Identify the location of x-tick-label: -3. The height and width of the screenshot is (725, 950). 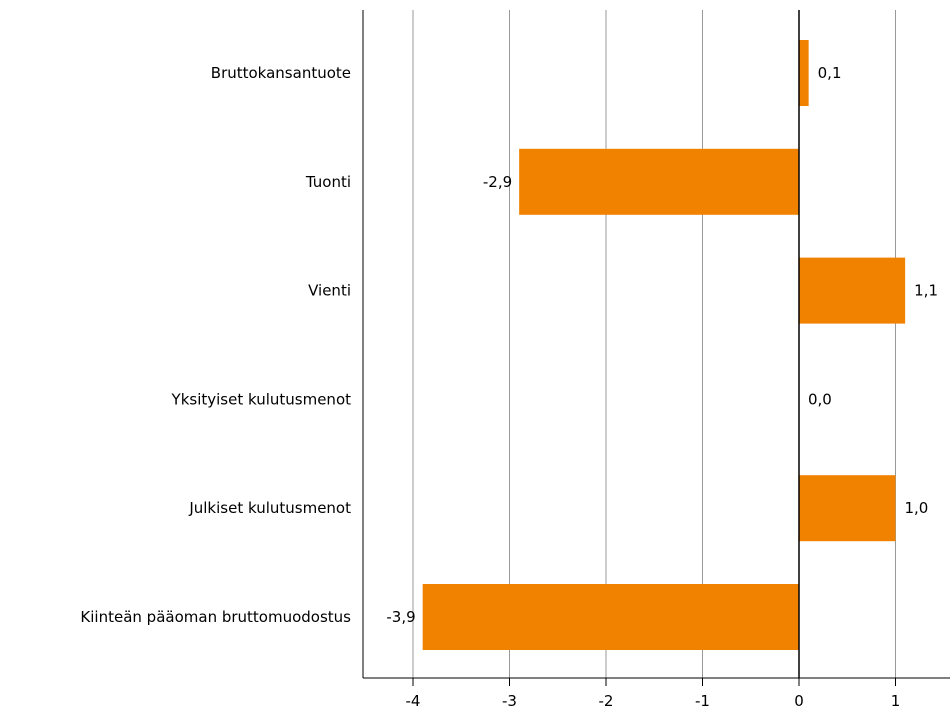
(509, 701).